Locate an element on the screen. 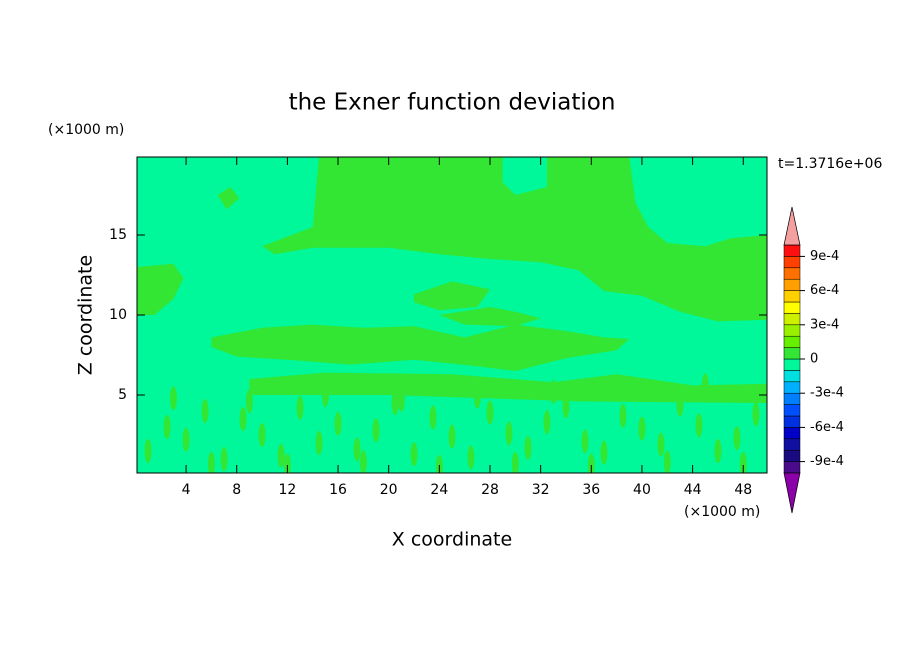  y-axis-label: Z coordinate is located at coordinates (86, 315).